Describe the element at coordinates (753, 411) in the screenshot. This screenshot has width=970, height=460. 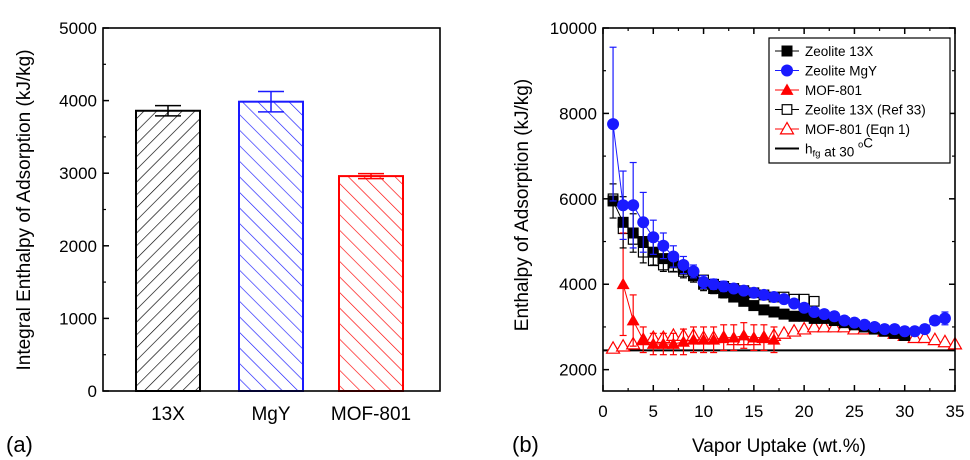
I see `x-tick-label: 15` at that location.